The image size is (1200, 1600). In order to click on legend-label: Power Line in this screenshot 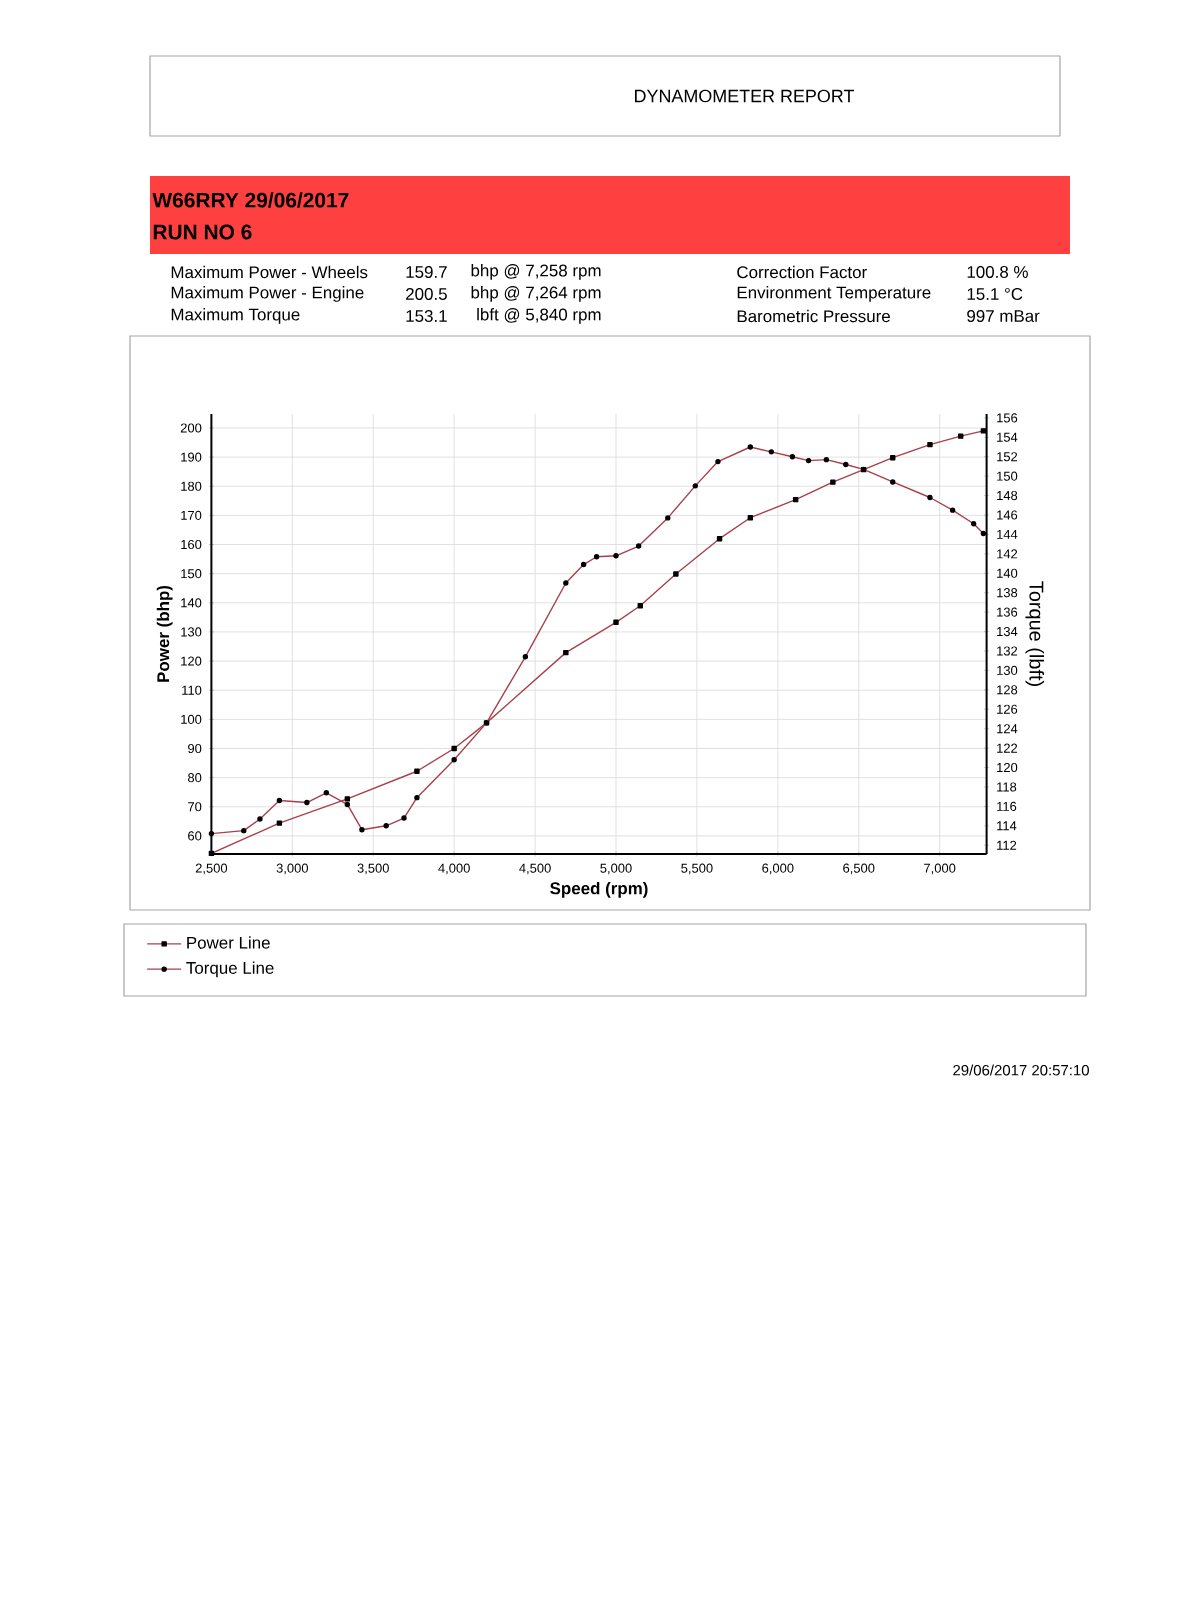, I will do `click(228, 942)`.